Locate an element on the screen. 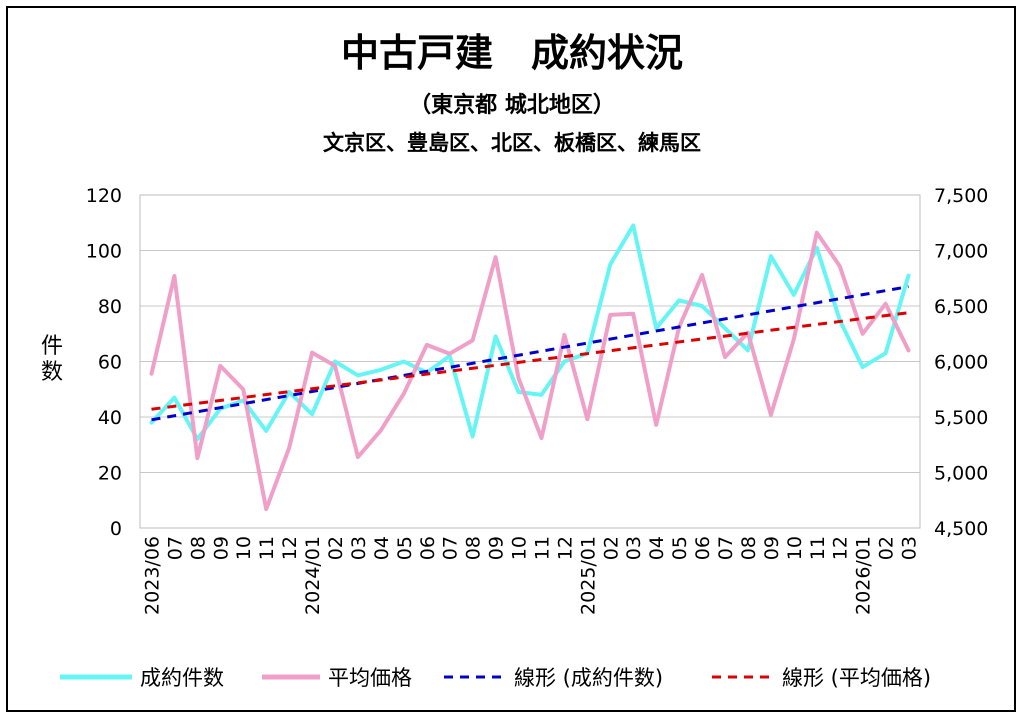 The width and height of the screenshot is (1024, 720). y2-tick-label: 4,500 is located at coordinates (961, 529).